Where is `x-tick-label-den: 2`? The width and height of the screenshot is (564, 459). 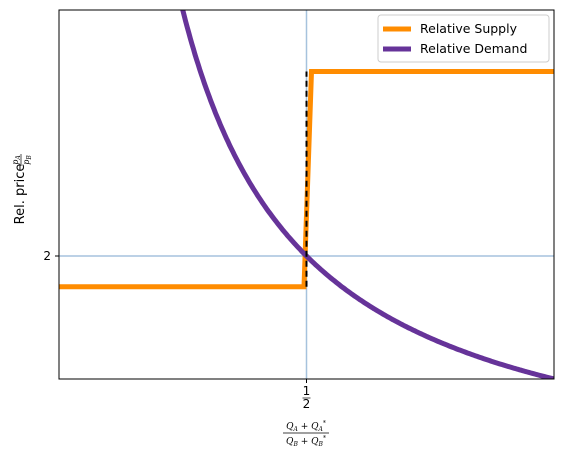
x-tick-label-den: 2 is located at coordinates (307, 404).